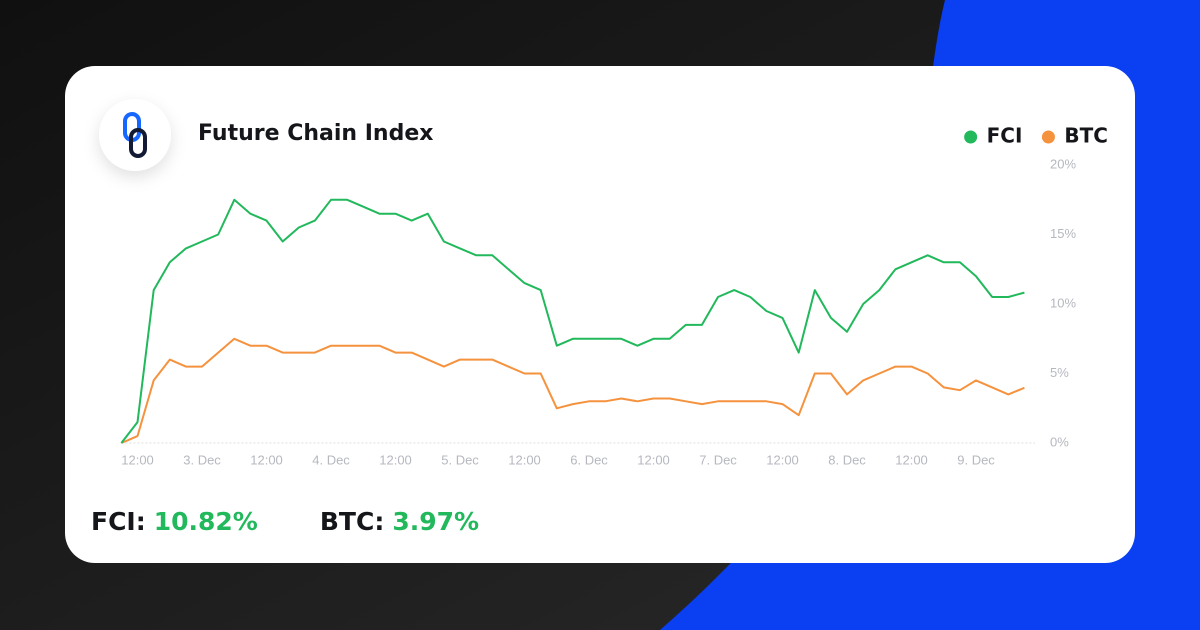 The height and width of the screenshot is (630, 1200). I want to click on summary-label: BTC:, so click(352, 521).